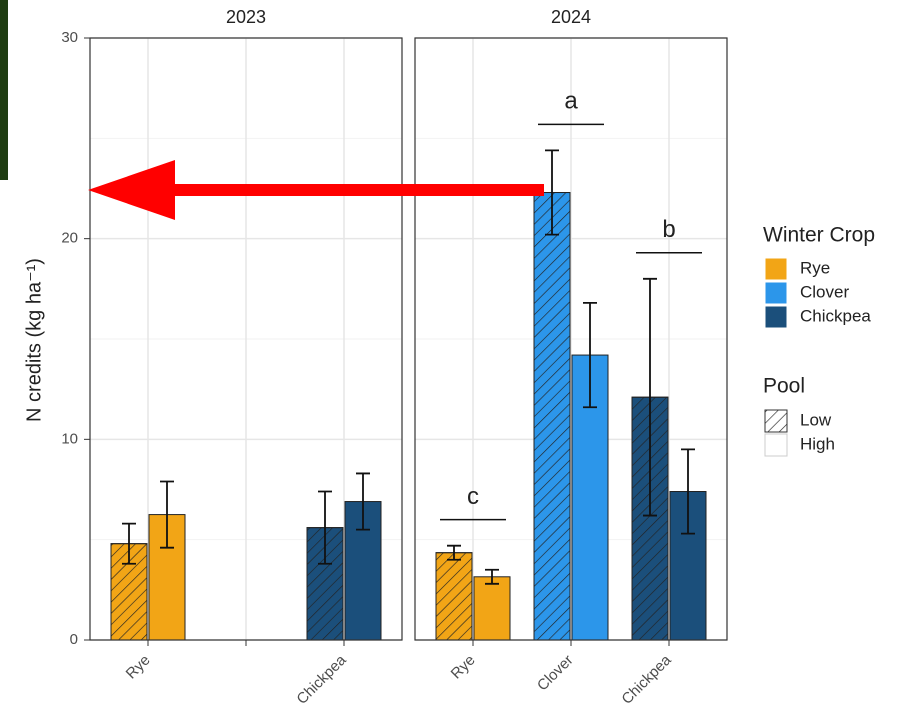 Image resolution: width=905 pixels, height=722 pixels. I want to click on significance-letter: b, so click(668, 229).